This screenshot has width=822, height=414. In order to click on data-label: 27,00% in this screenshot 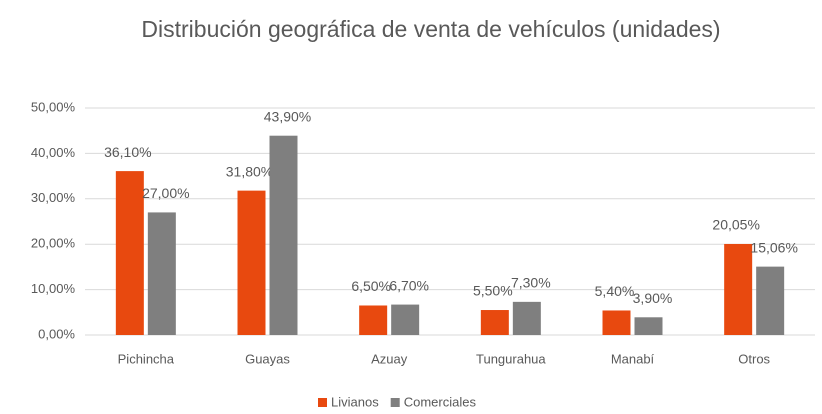, I will do `click(165, 193)`.